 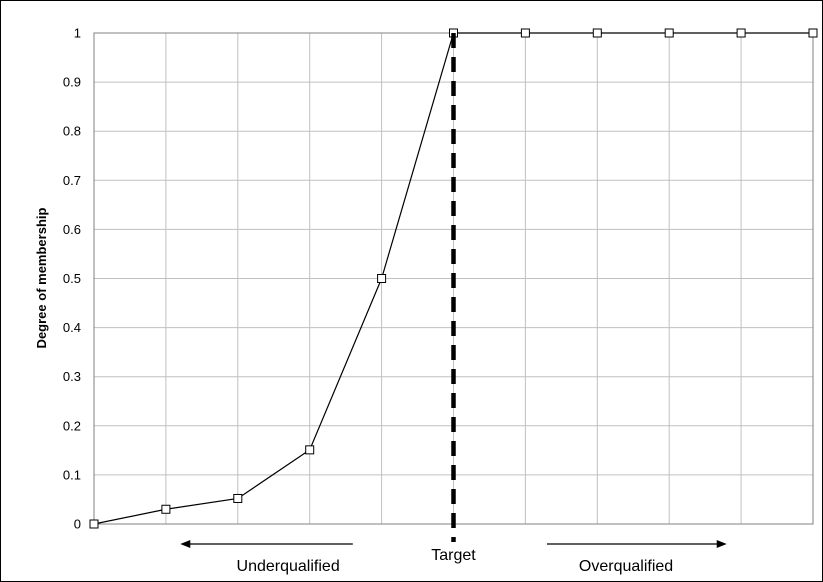 I want to click on y-tick-label: 1, so click(x=77, y=33).